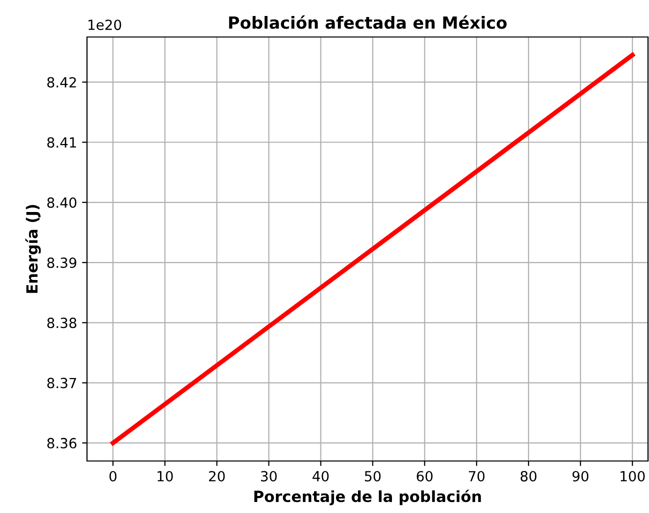  What do you see at coordinates (61, 323) in the screenshot?
I see `y-tick-label: 8.38` at bounding box center [61, 323].